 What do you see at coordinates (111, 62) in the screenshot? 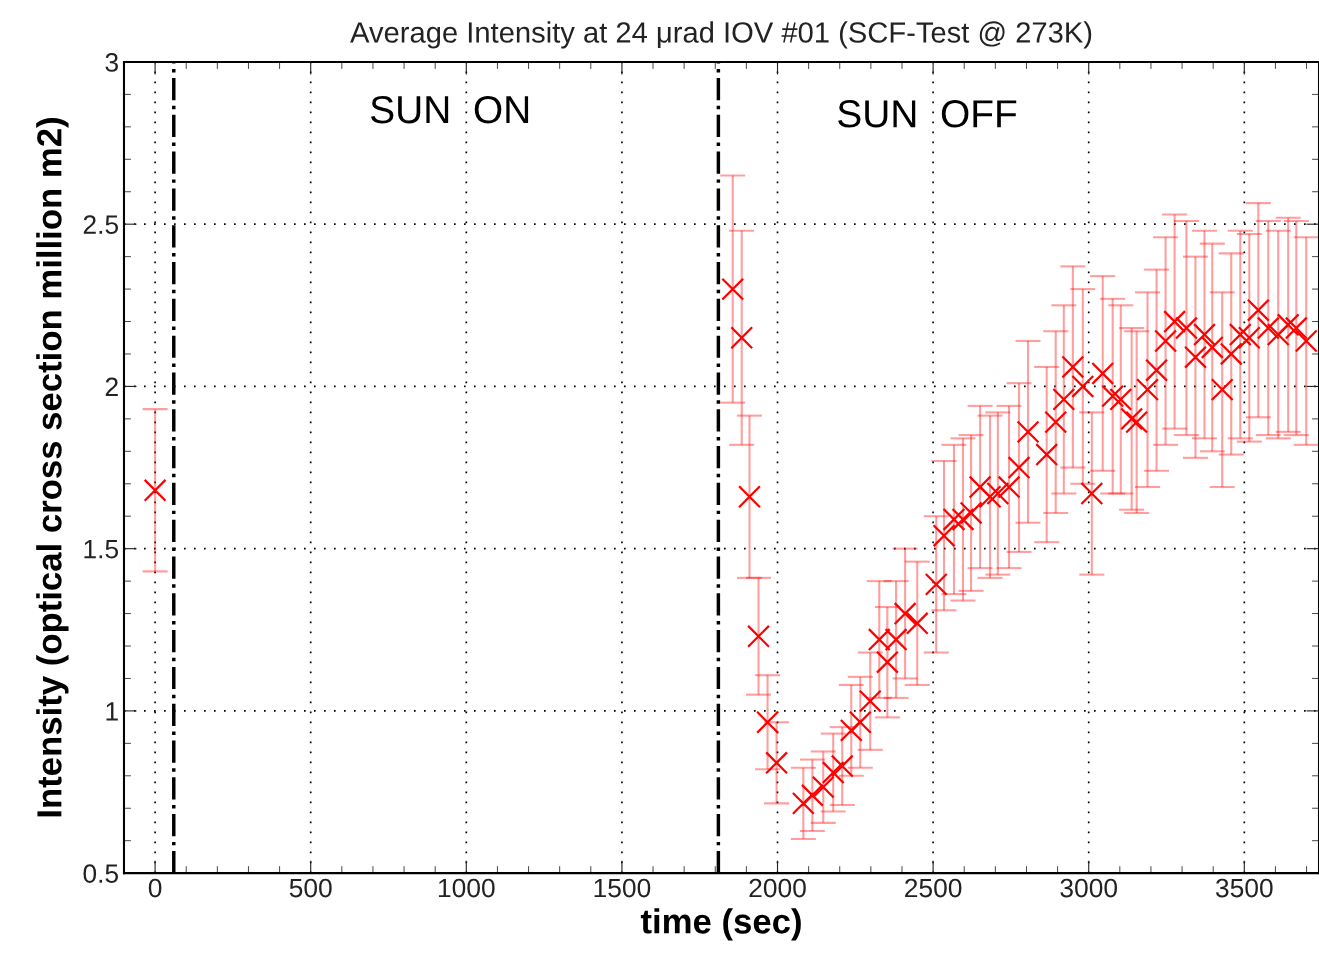
I see `y-tick-label: 3` at bounding box center [111, 62].